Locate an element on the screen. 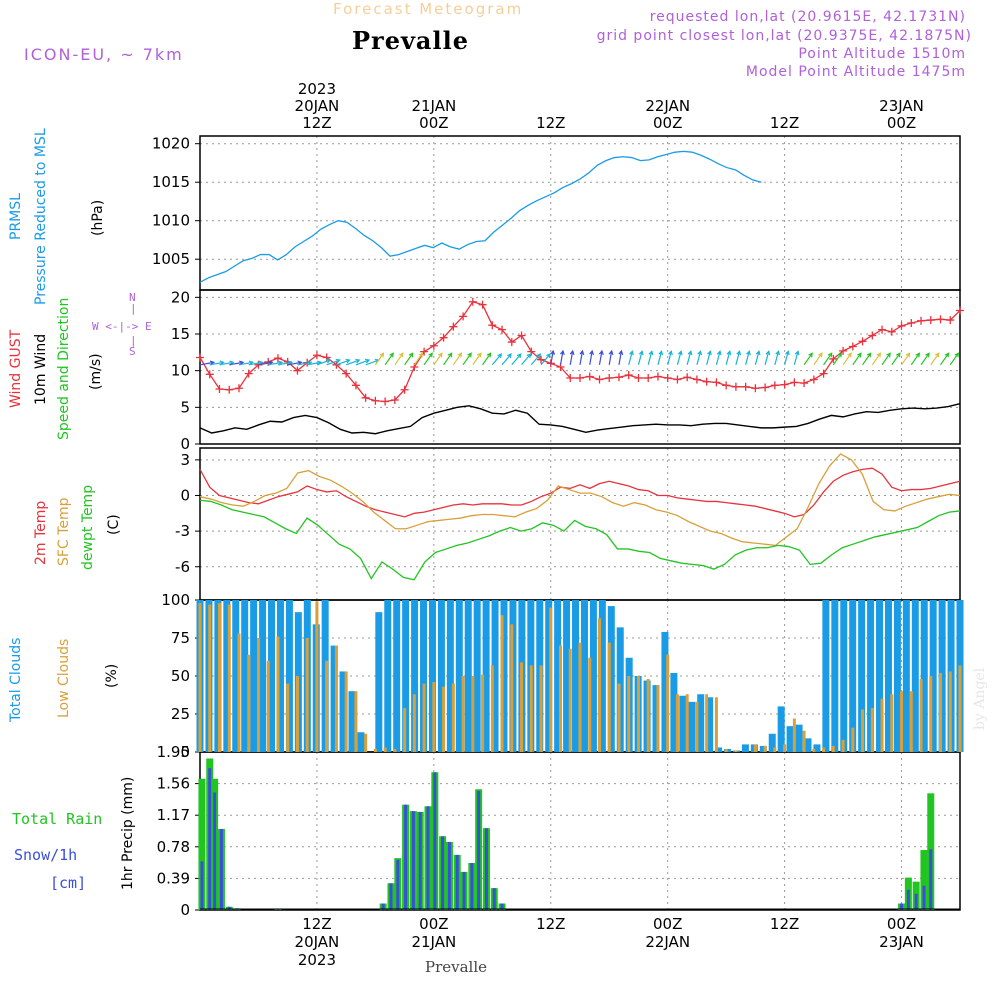  y-tick-label: 0.78 is located at coordinates (173, 847).